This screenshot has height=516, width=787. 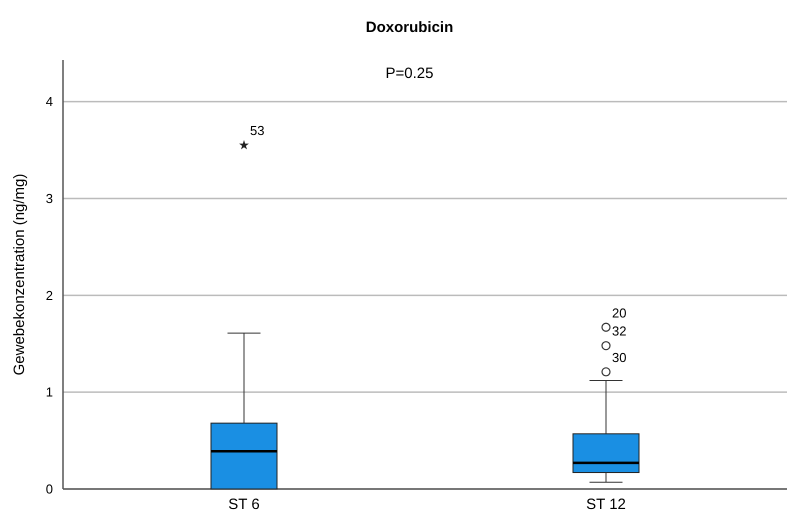 What do you see at coordinates (49, 489) in the screenshot?
I see `y-tick-label: 0` at bounding box center [49, 489].